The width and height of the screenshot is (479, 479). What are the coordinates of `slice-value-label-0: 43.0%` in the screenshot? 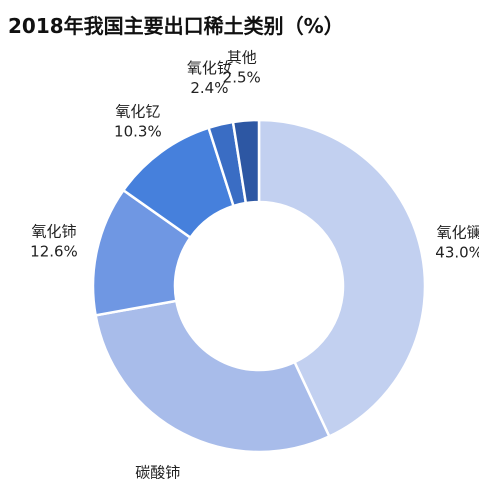 It's located at (457, 253).